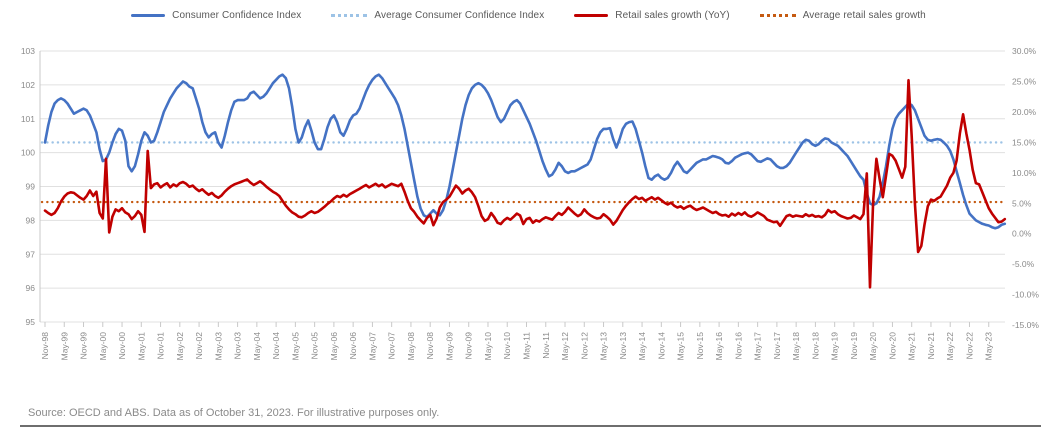  I want to click on left-axis-tick-label: 102, so click(28, 85).